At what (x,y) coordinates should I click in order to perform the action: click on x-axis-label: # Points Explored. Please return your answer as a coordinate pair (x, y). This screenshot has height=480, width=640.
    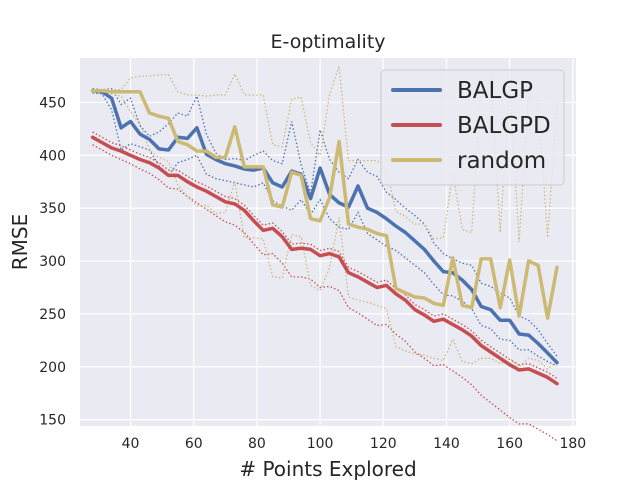
    Looking at the image, I should click on (327, 468).